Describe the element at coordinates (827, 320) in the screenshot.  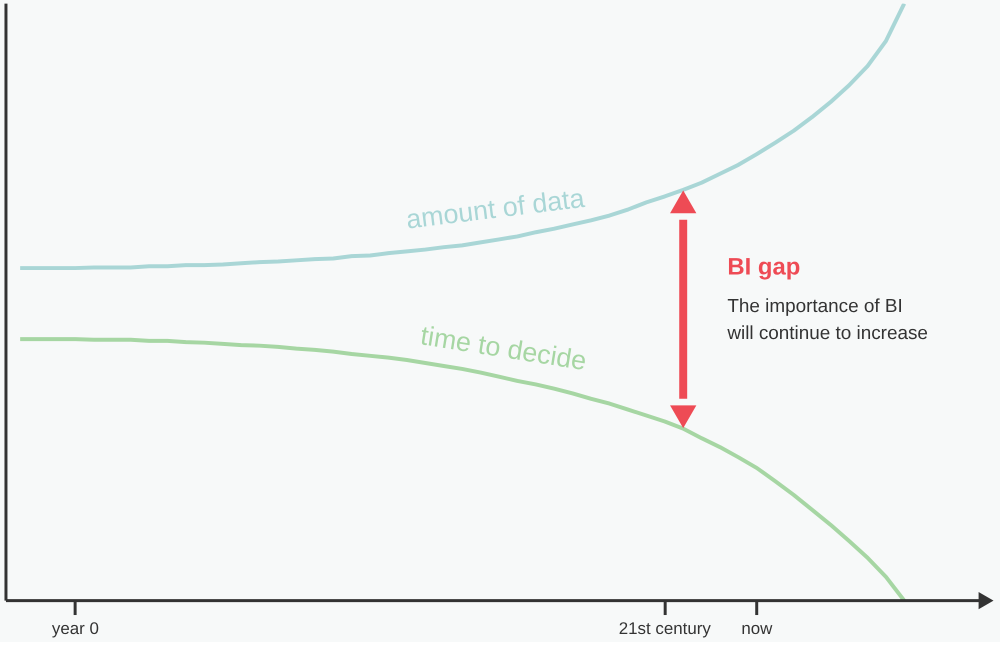
I see `annotation: The importance of BI will continue to increase` at that location.